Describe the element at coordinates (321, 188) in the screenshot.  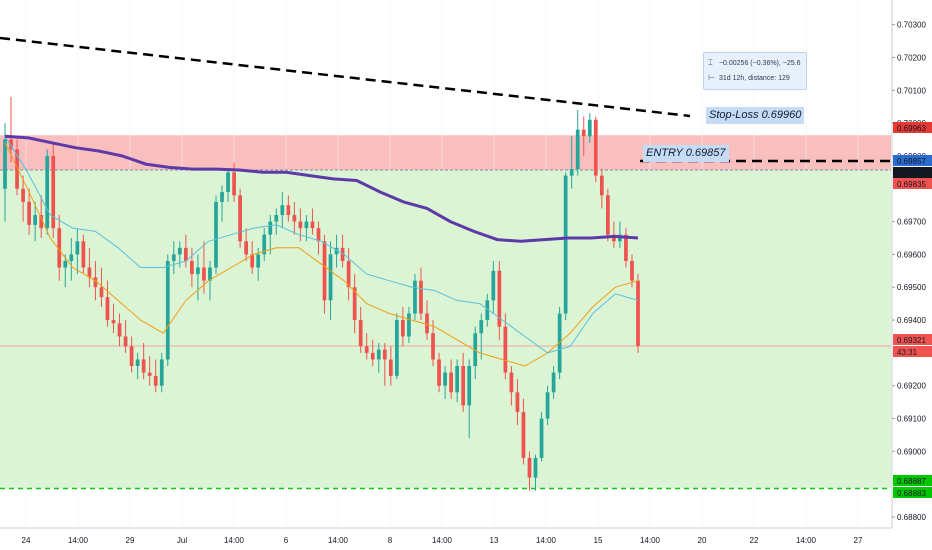
I see `ma-long-line` at that location.